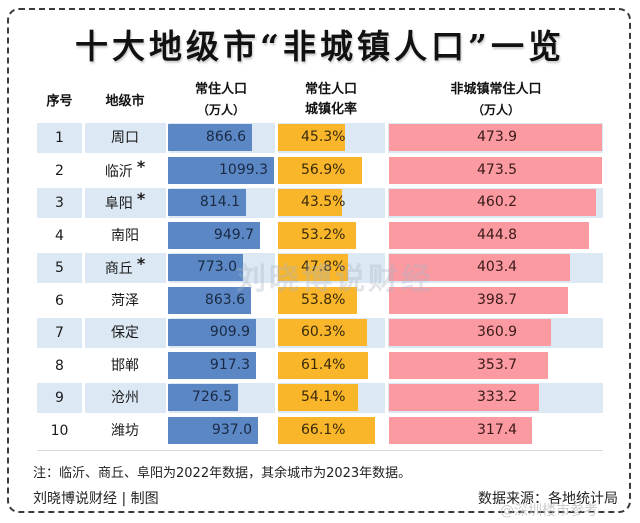 Image resolution: width=640 pixels, height=523 pixels. What do you see at coordinates (125, 102) in the screenshot?
I see `header-city: 地级市` at bounding box center [125, 102].